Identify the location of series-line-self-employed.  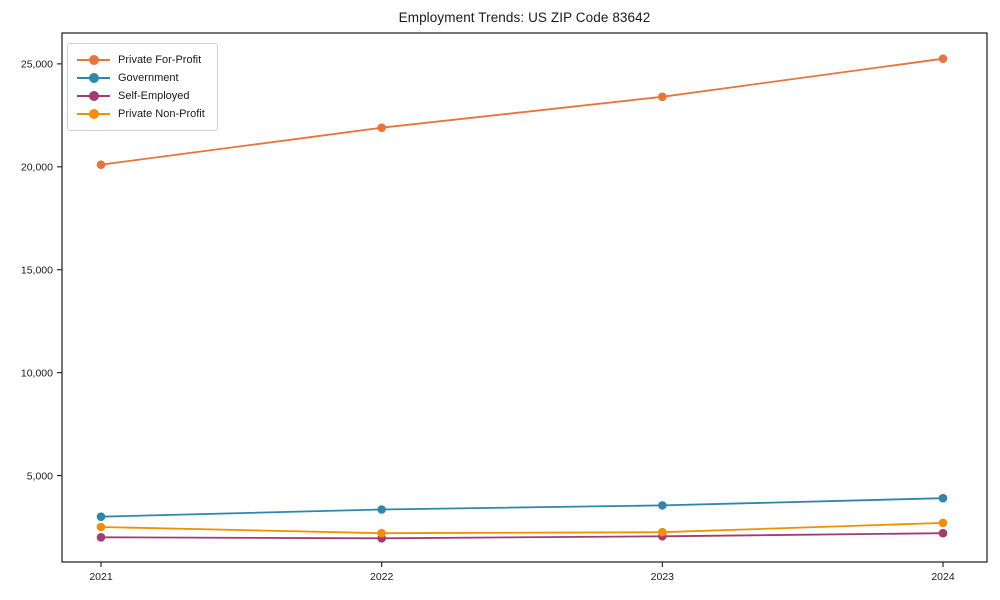
(522, 536).